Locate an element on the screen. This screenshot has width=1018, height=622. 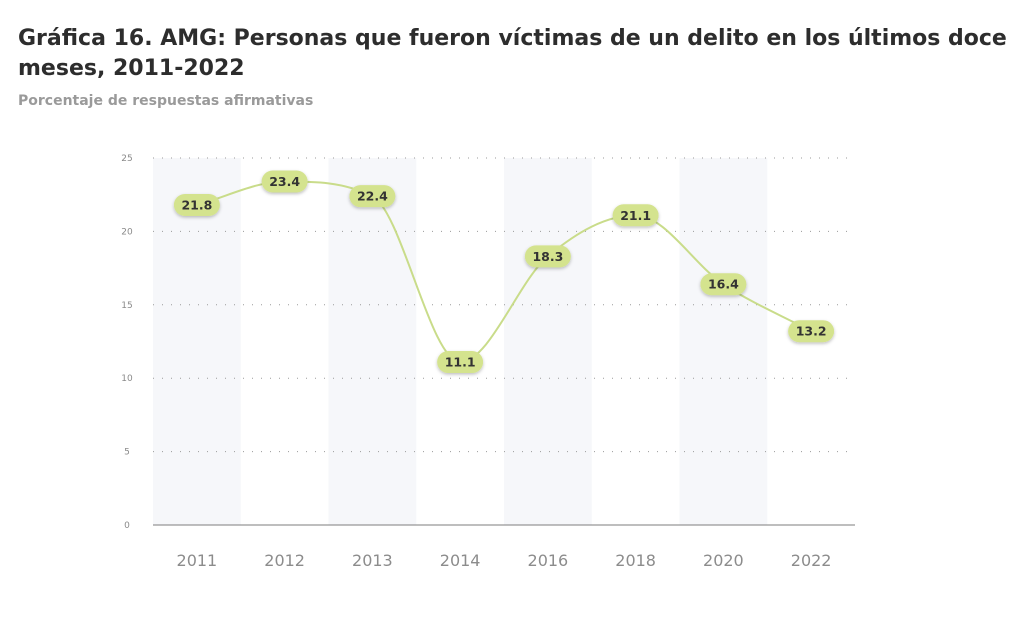
data-label-text: 11.1 is located at coordinates (460, 362).